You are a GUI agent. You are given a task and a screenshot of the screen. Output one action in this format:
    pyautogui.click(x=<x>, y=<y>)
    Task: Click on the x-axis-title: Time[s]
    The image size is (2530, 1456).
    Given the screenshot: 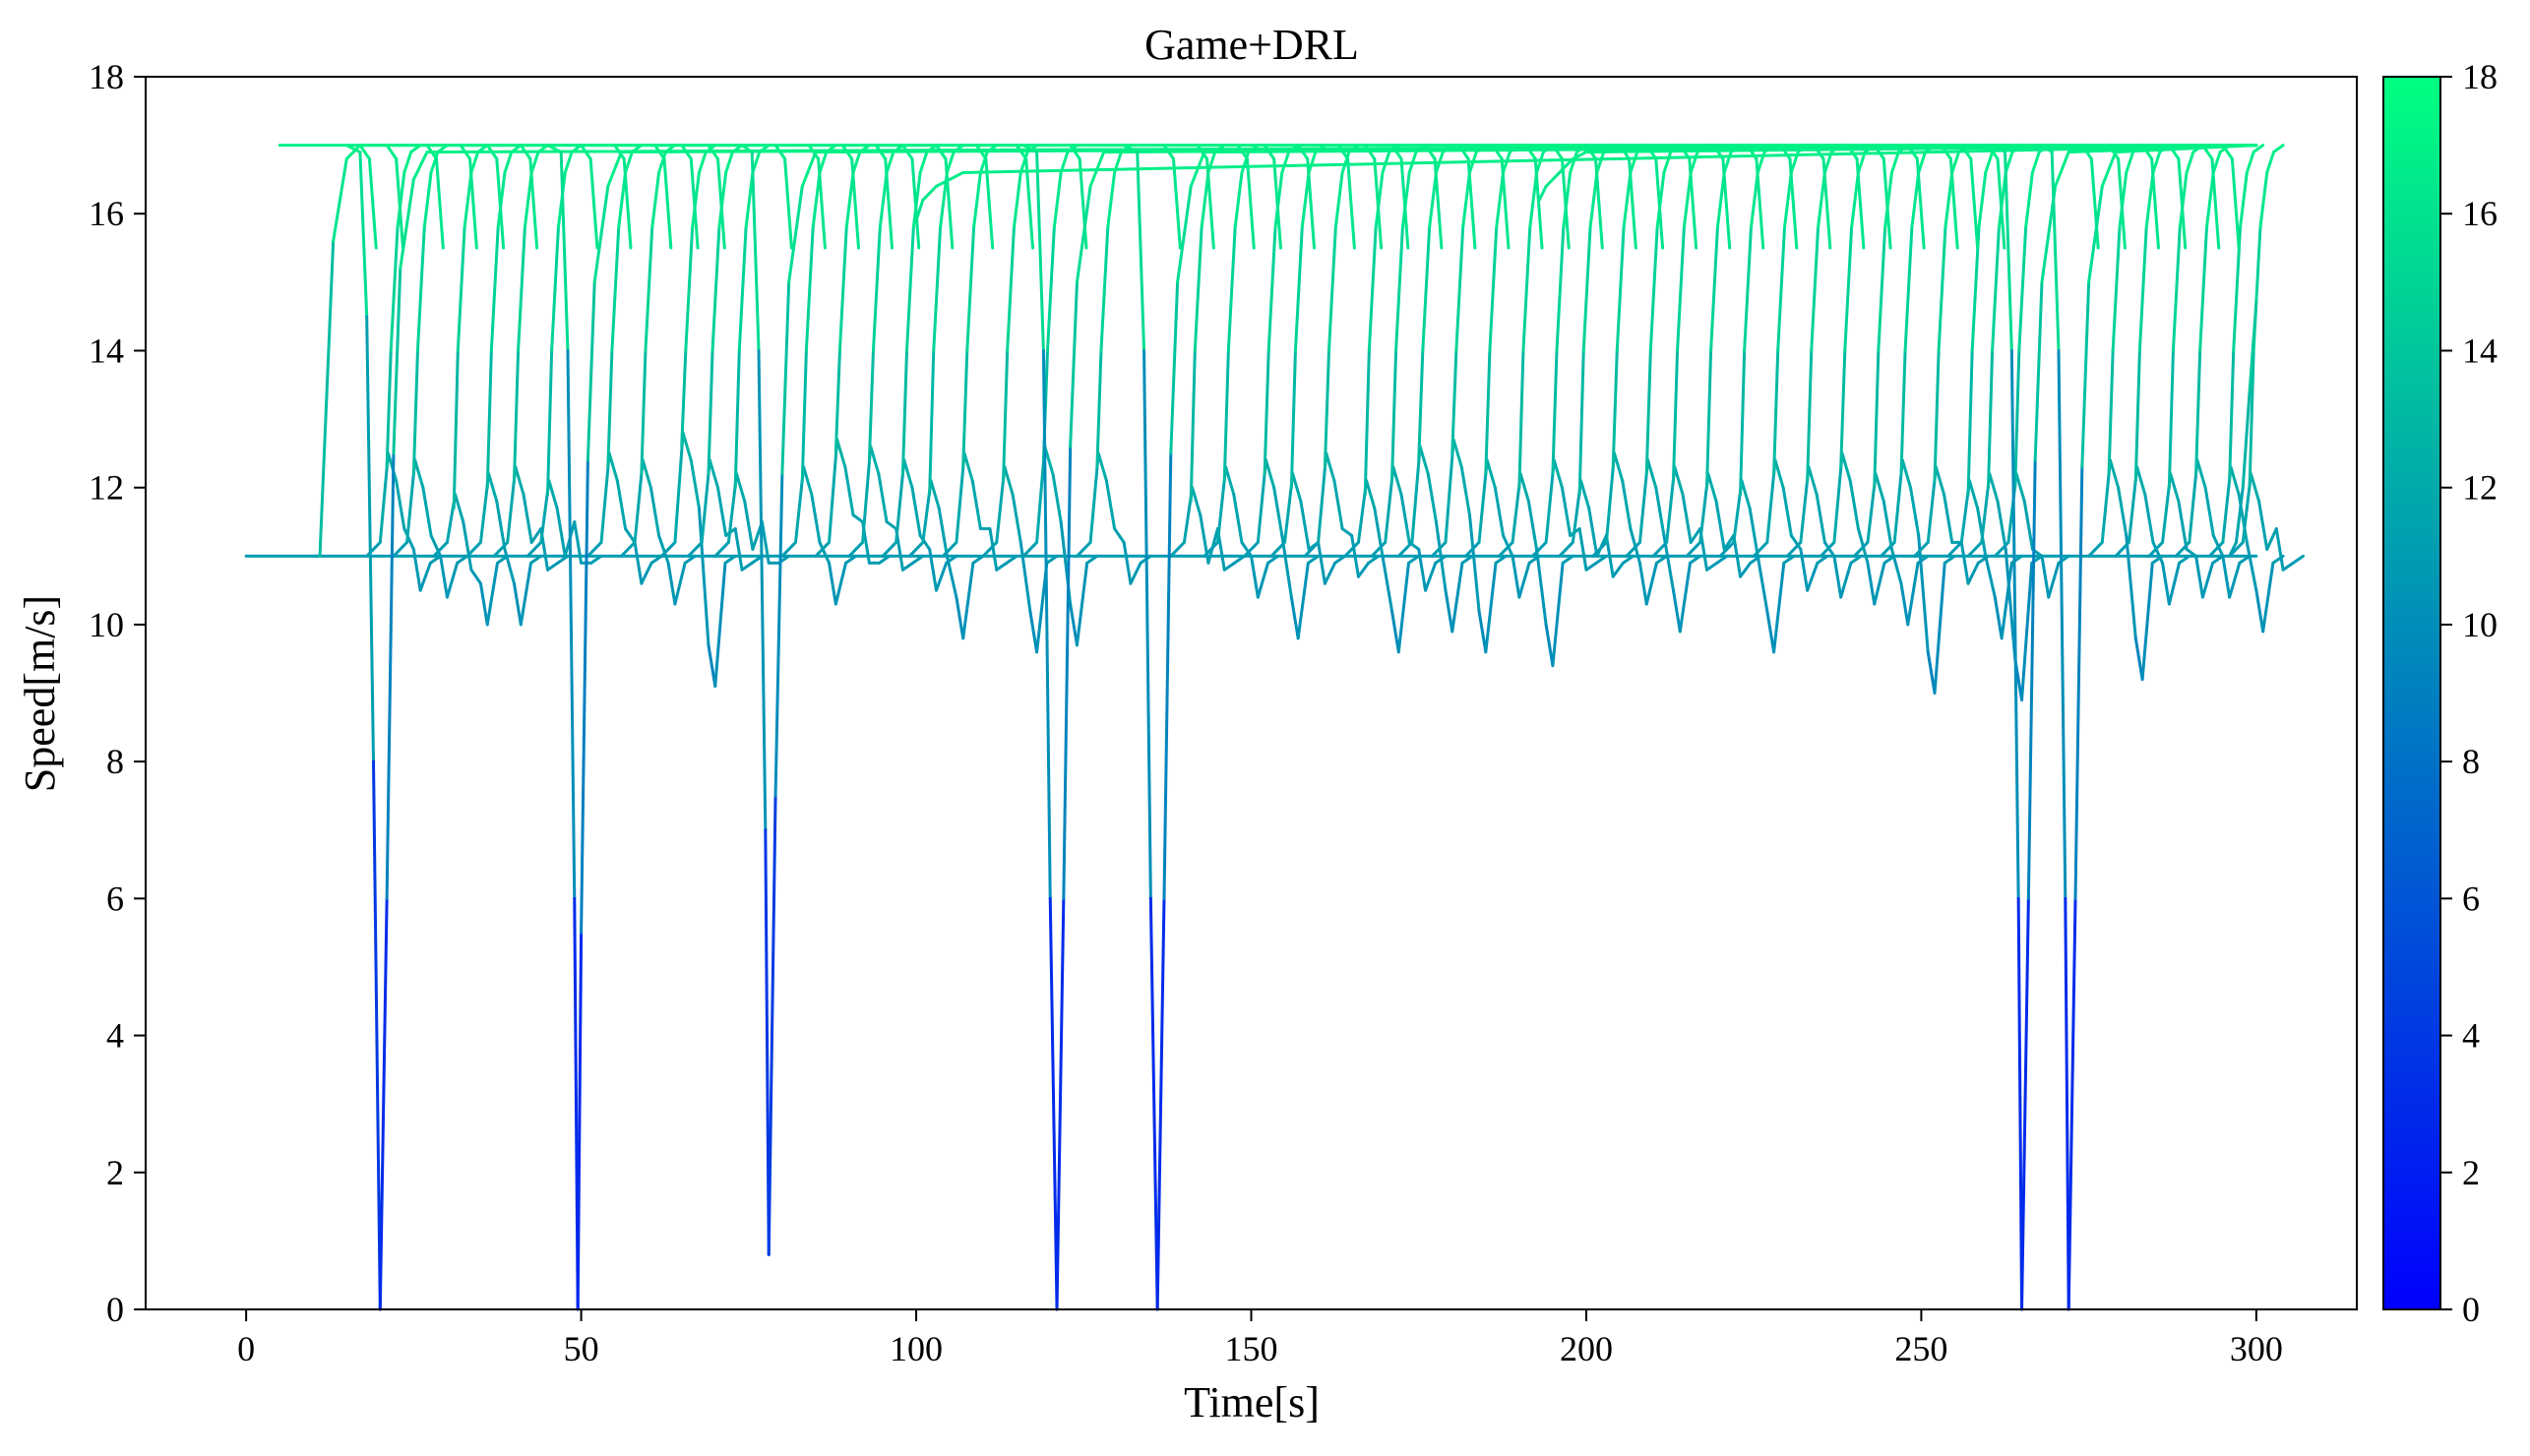 What is the action you would take?
    pyautogui.click(x=1252, y=1402)
    